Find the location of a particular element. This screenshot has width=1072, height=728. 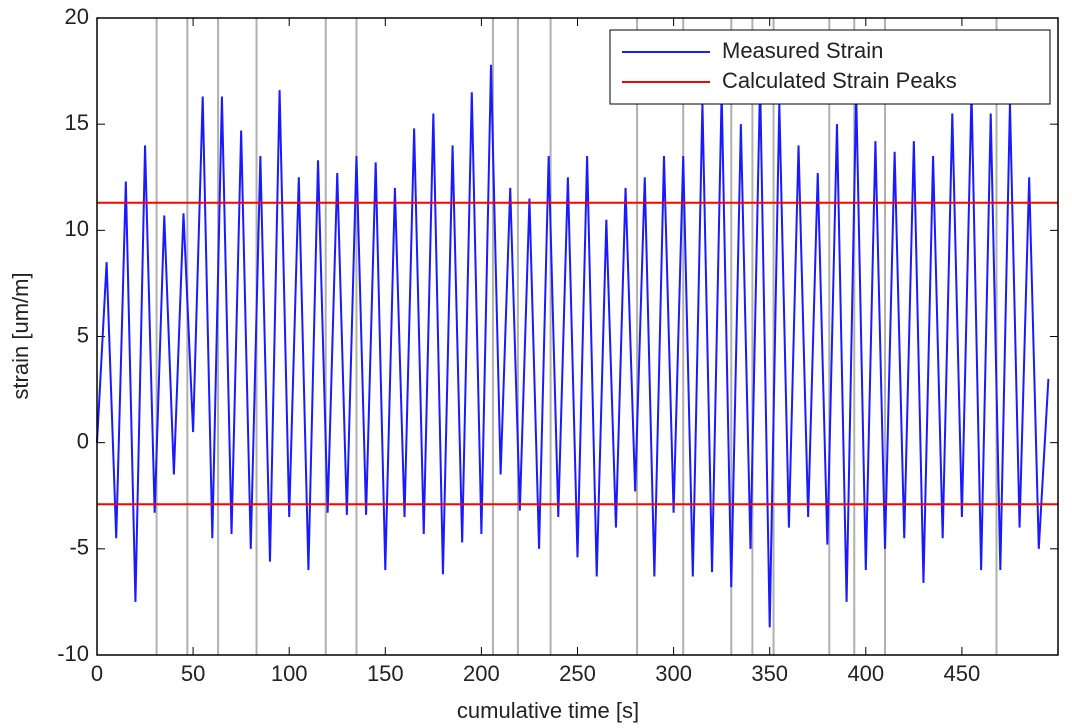

x-tick-label: 400 is located at coordinates (865, 673).